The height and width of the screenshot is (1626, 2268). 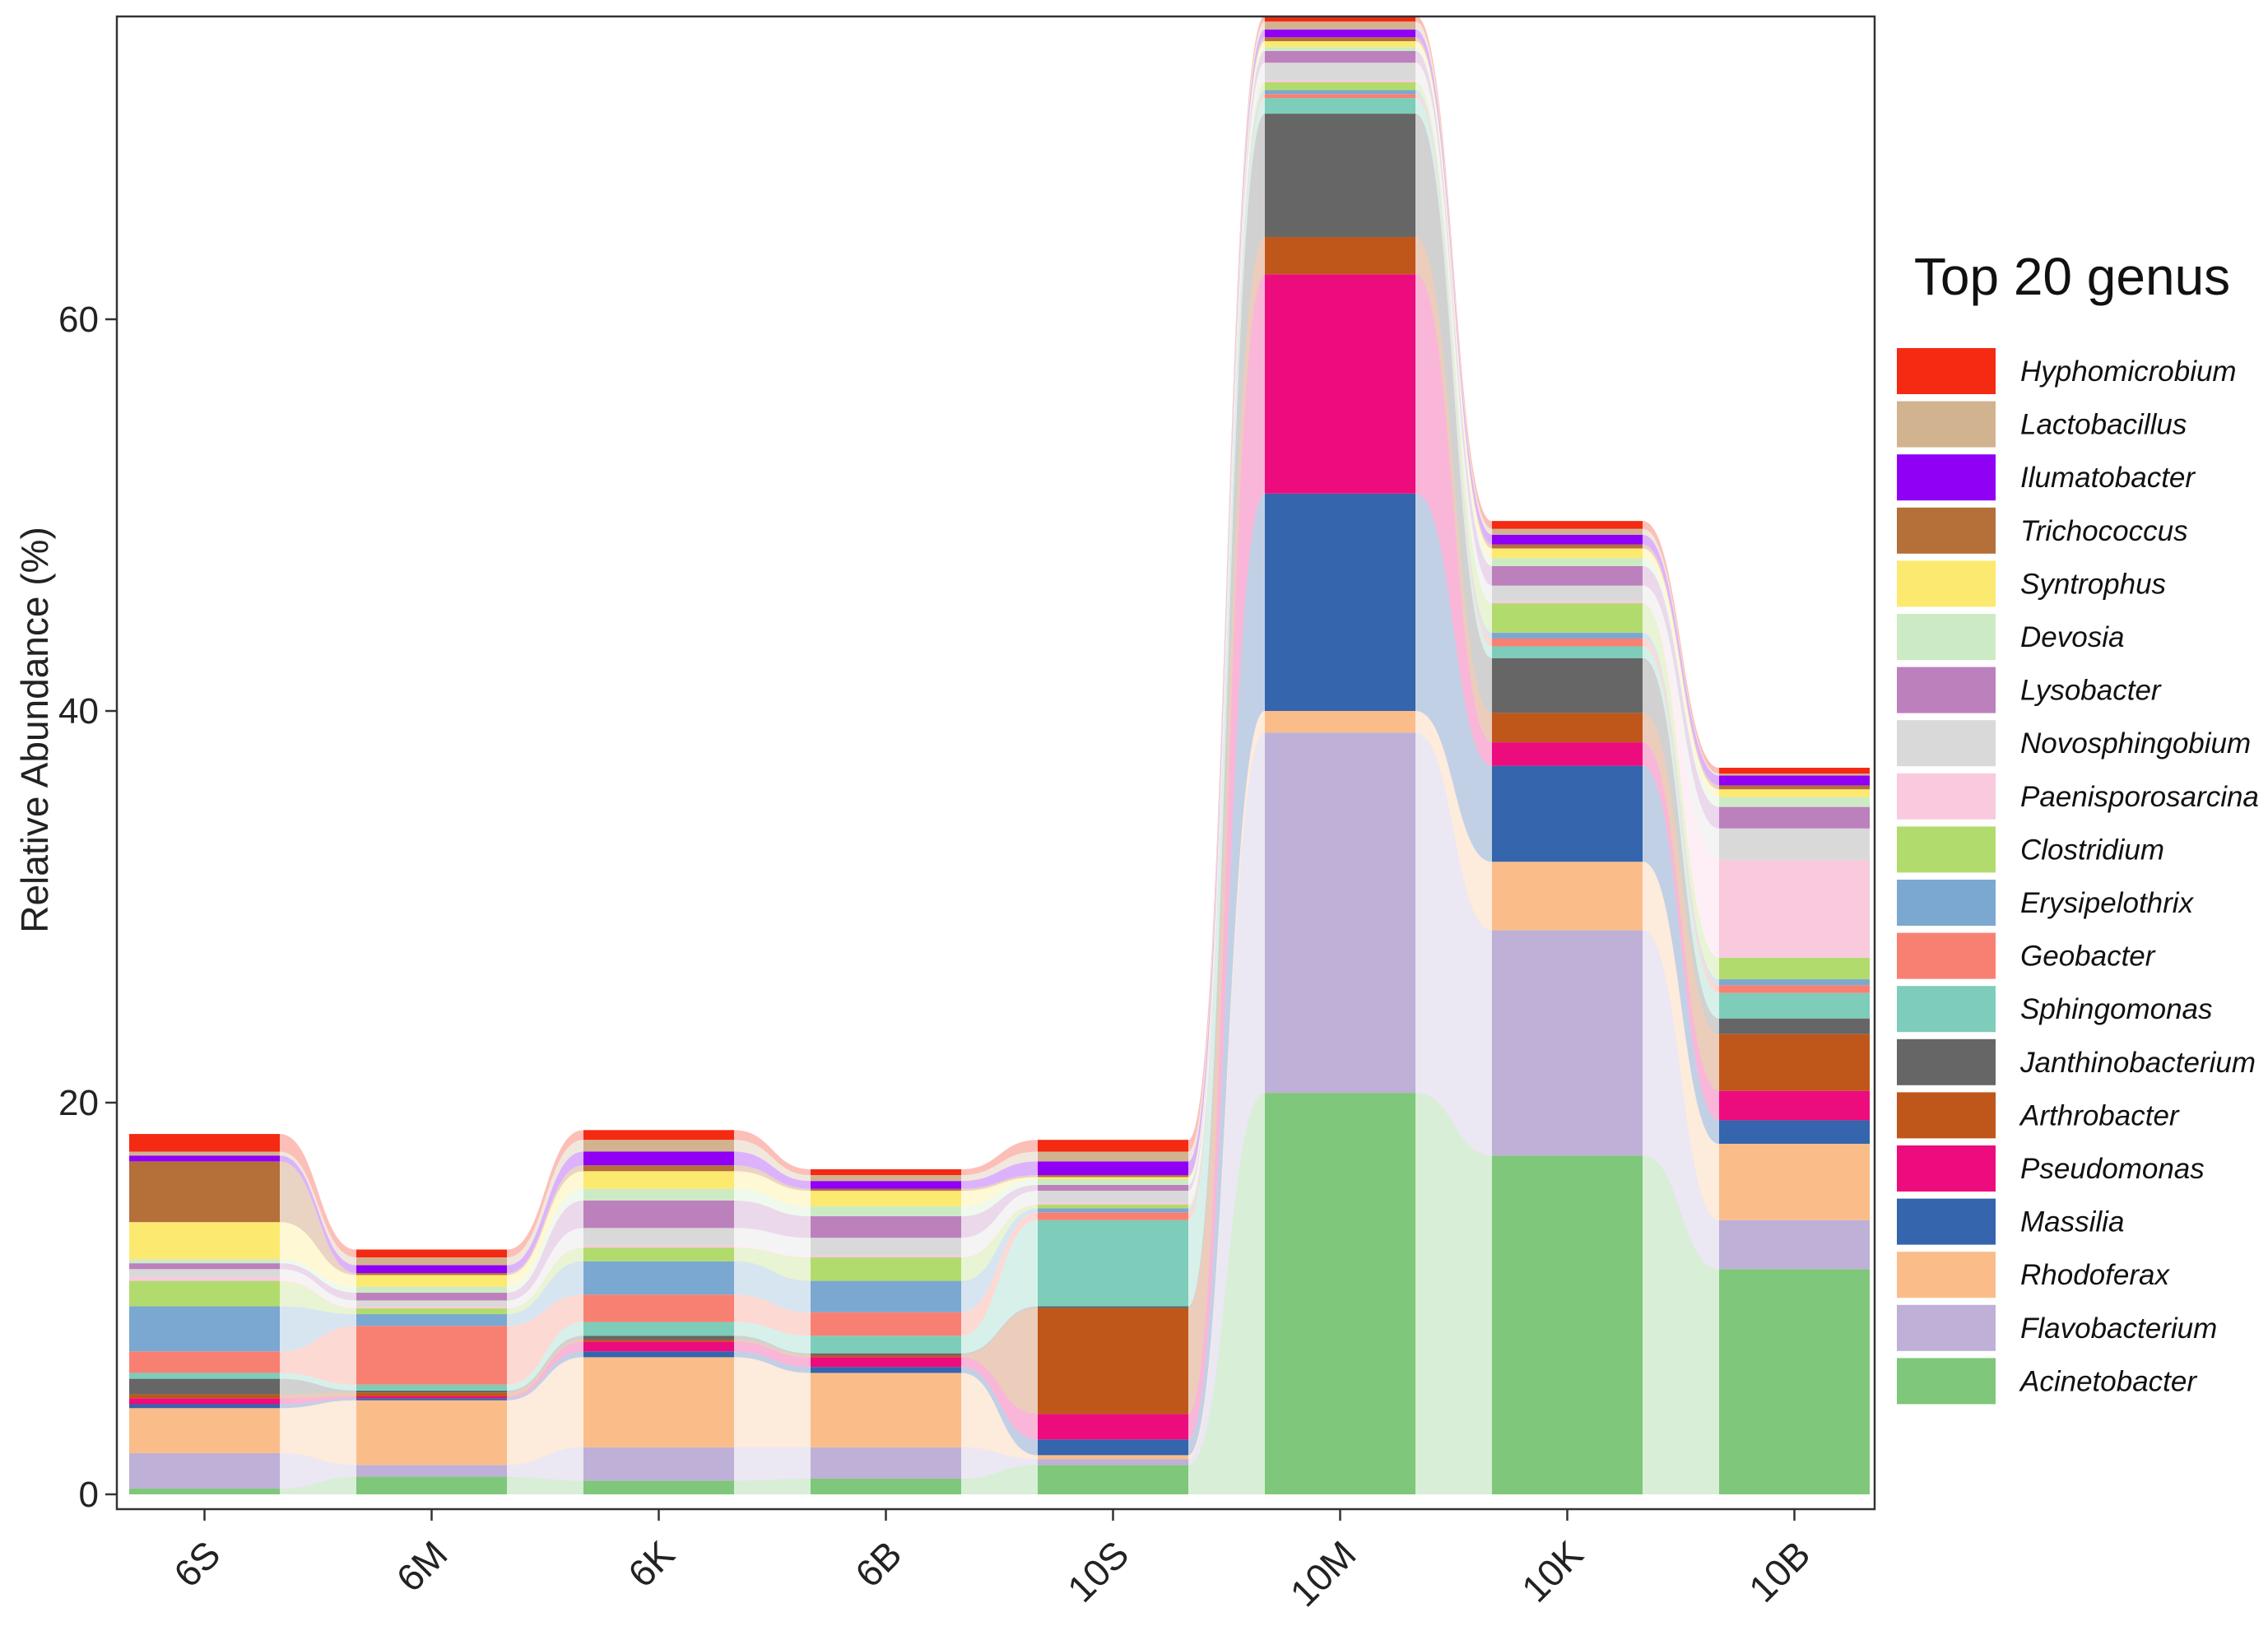 What do you see at coordinates (197, 1564) in the screenshot?
I see `x-tick-label-6s: 6S` at bounding box center [197, 1564].